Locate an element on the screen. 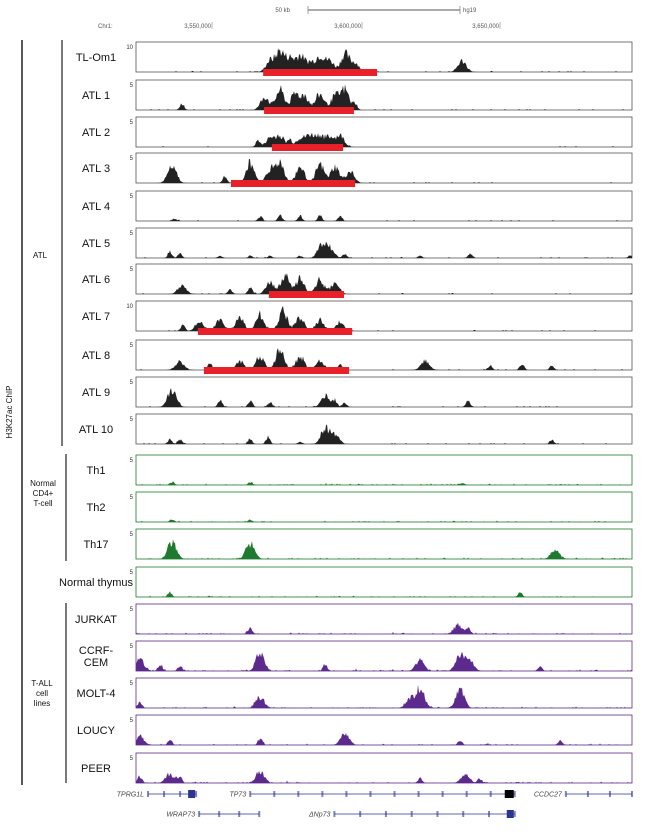  track-label: CEM is located at coordinates (96, 663).